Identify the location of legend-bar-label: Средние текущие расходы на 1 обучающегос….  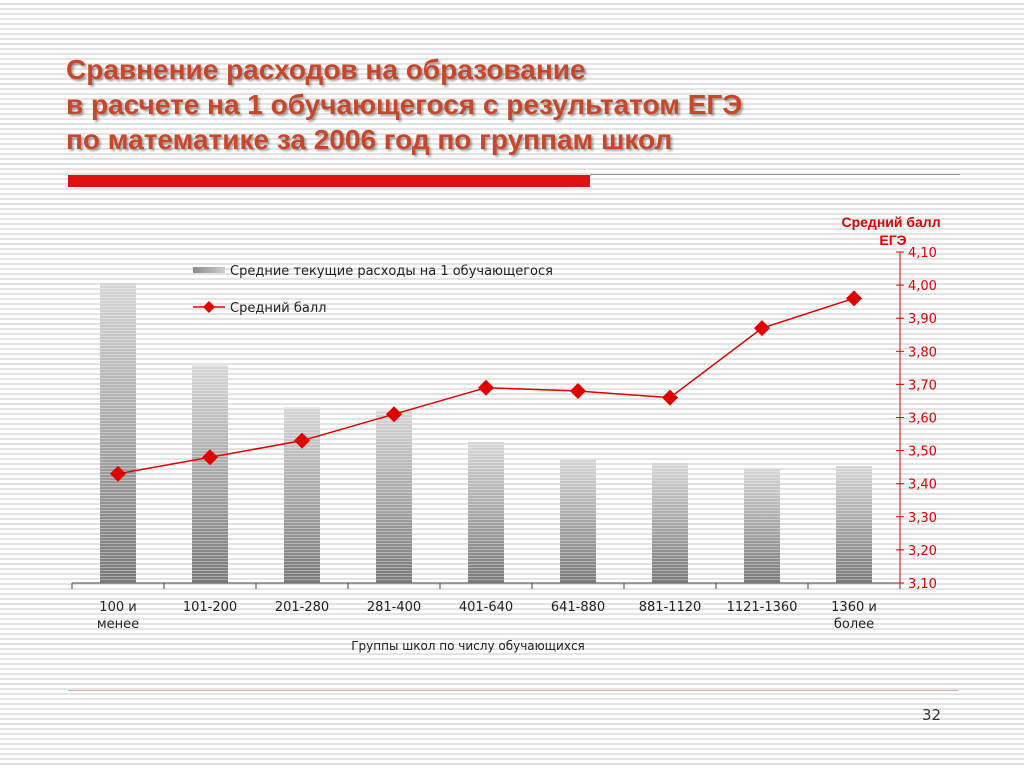
(391, 271).